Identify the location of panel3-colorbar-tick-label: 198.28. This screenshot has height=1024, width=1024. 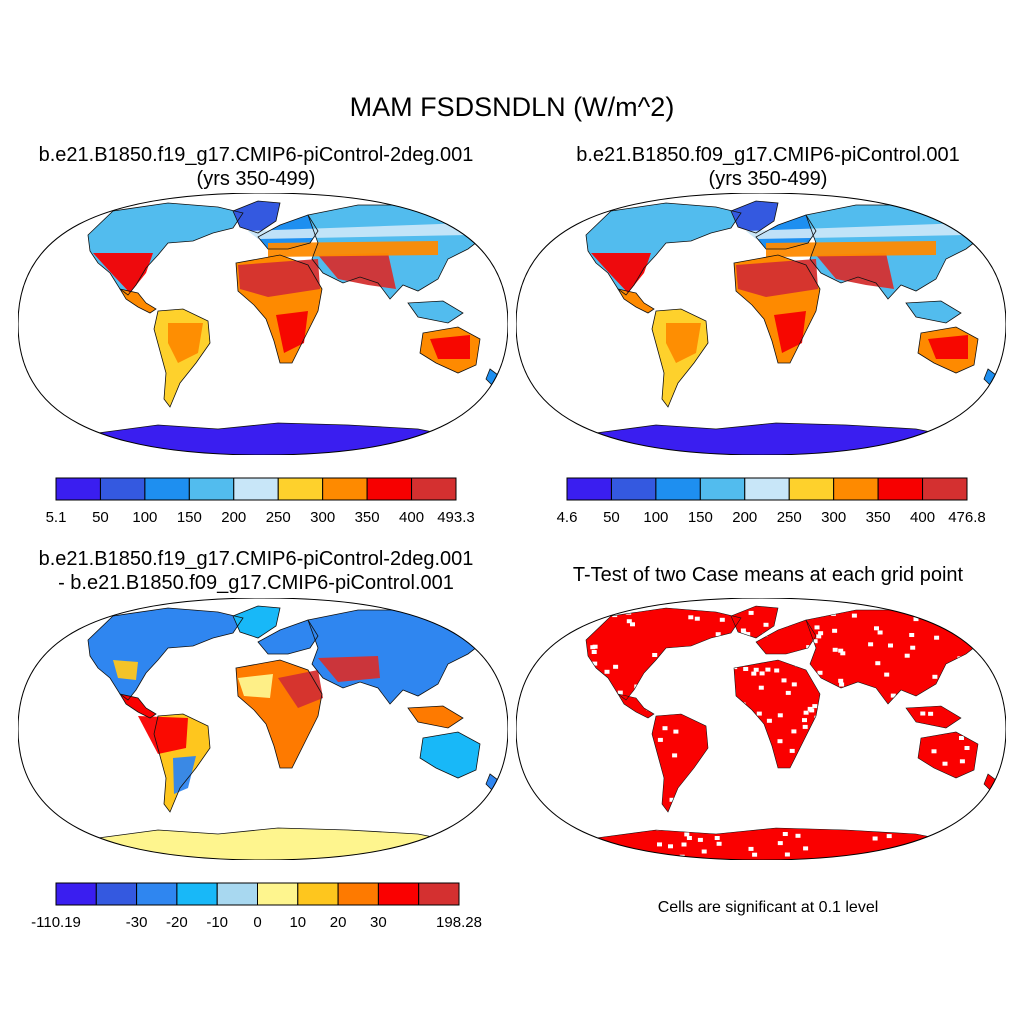
(459, 922).